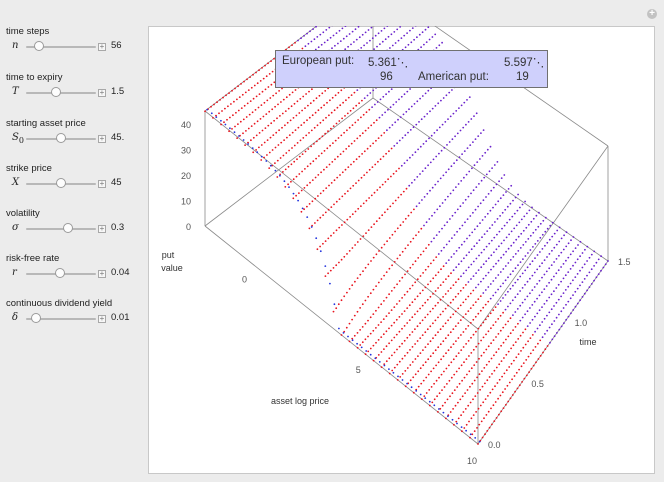  I want to click on control-row: n +56, so click(77, 47).